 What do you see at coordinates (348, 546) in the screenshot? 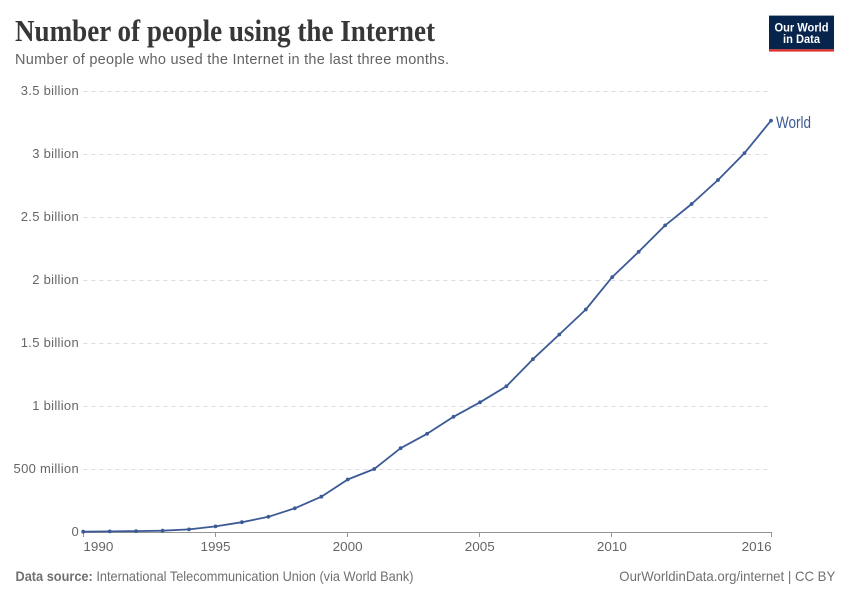
I see `svg-text: 2000` at bounding box center [348, 546].